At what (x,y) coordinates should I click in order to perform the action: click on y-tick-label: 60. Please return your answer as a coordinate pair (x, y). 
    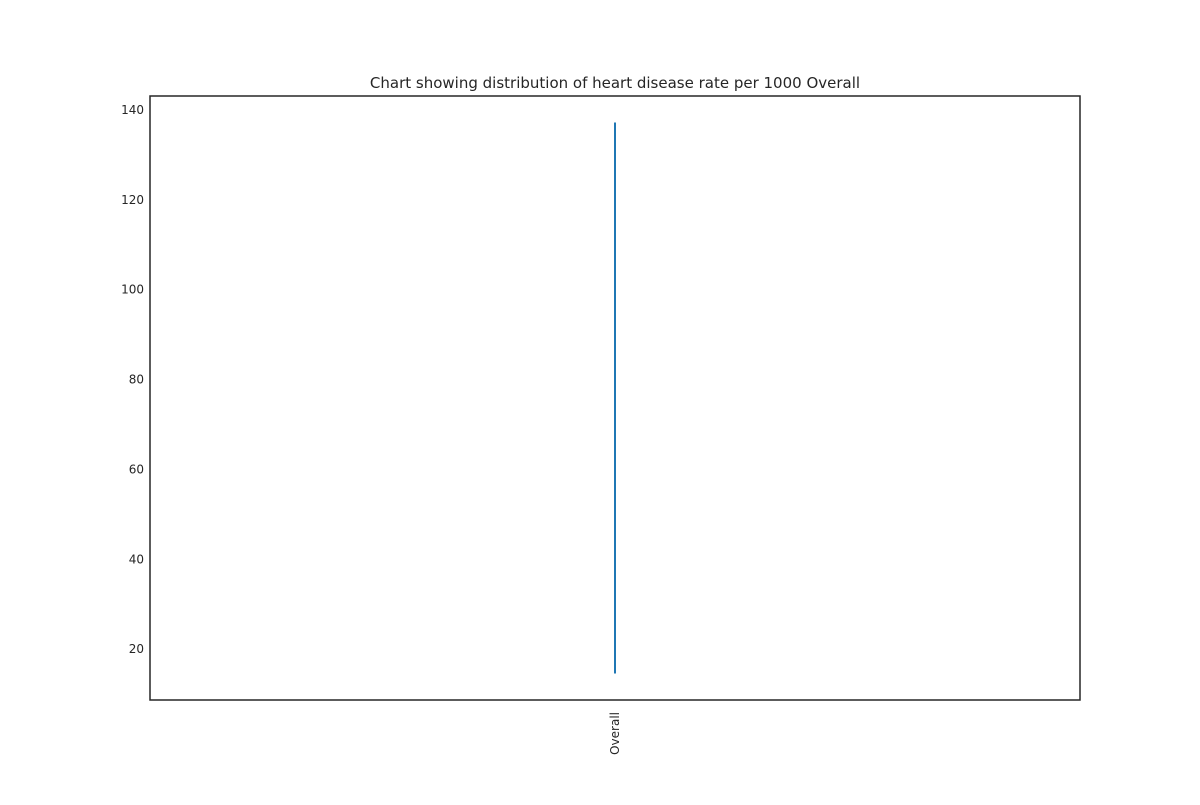
    Looking at the image, I should click on (136, 469).